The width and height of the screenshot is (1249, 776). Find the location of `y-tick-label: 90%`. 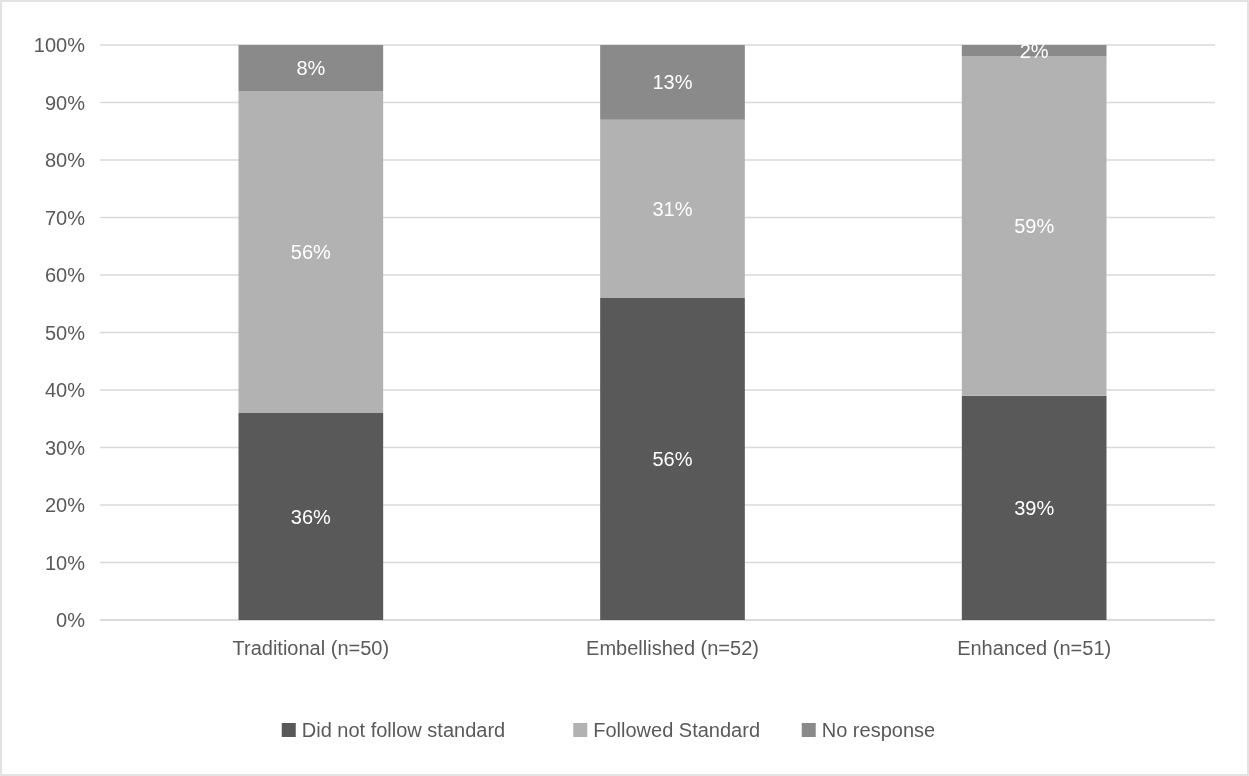

y-tick-label: 90% is located at coordinates (65, 102).